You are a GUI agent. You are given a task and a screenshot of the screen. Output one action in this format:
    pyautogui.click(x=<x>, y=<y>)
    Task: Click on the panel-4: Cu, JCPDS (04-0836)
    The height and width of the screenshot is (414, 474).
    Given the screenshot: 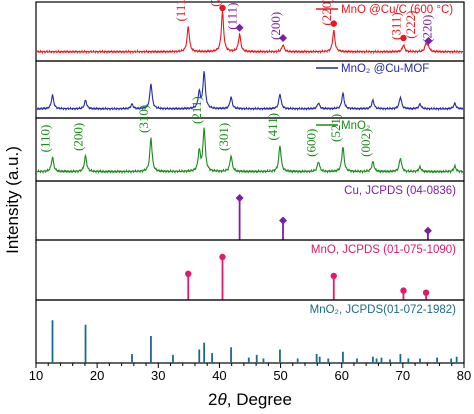 What is the action you would take?
    pyautogui.click(x=250, y=210)
    